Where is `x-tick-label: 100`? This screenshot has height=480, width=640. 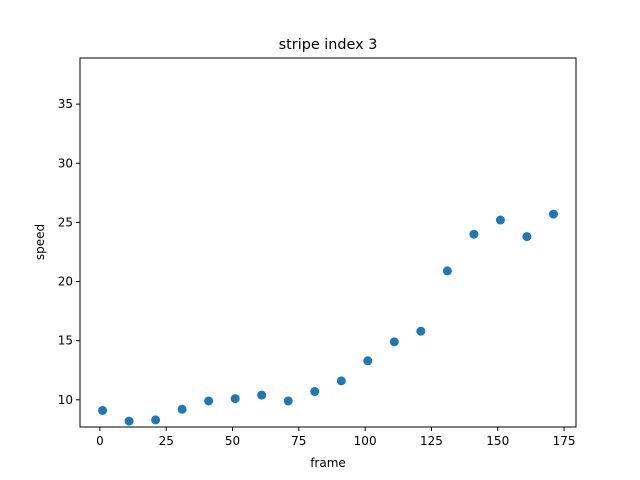
x-tick-label: 100 is located at coordinates (365, 441).